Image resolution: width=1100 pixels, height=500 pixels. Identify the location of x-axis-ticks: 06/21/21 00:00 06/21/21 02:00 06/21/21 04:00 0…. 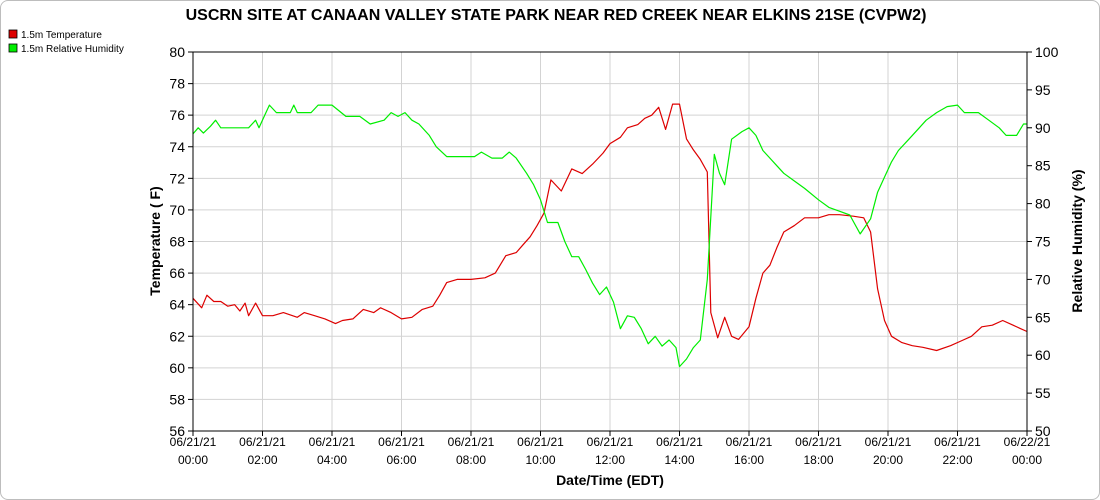
(610, 449).